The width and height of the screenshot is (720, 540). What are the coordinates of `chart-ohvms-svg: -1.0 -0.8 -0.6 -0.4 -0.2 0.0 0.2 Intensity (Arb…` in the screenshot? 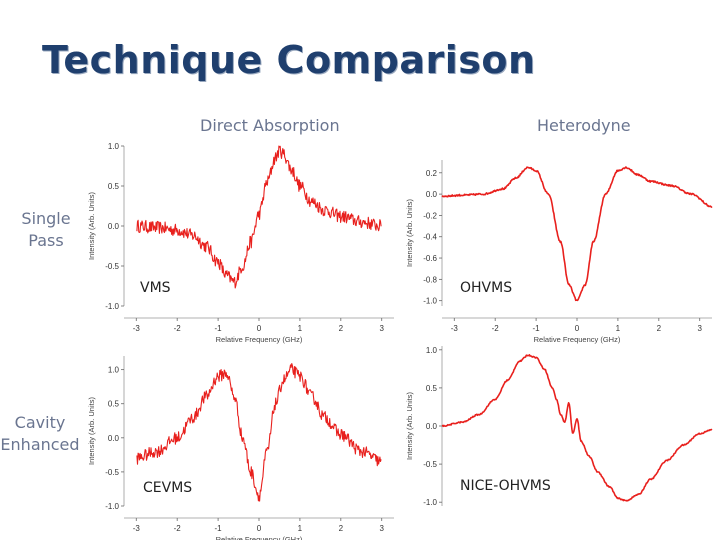 It's located at (559, 252).